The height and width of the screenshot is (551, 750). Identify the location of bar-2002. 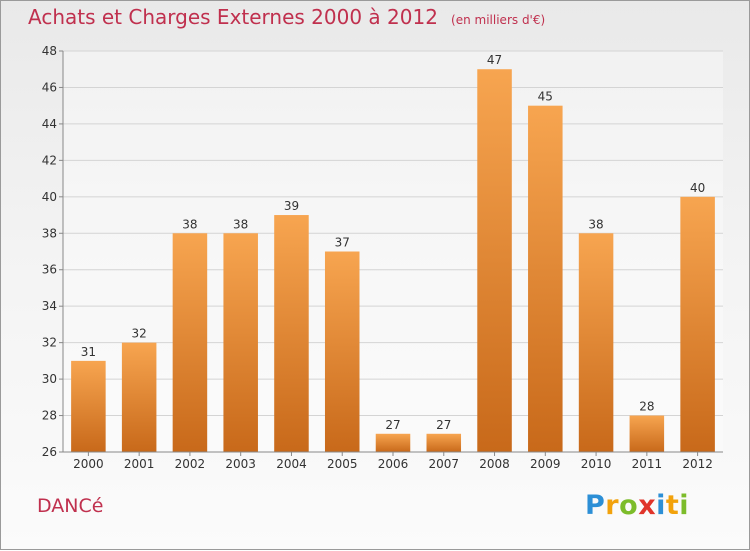
(190, 342).